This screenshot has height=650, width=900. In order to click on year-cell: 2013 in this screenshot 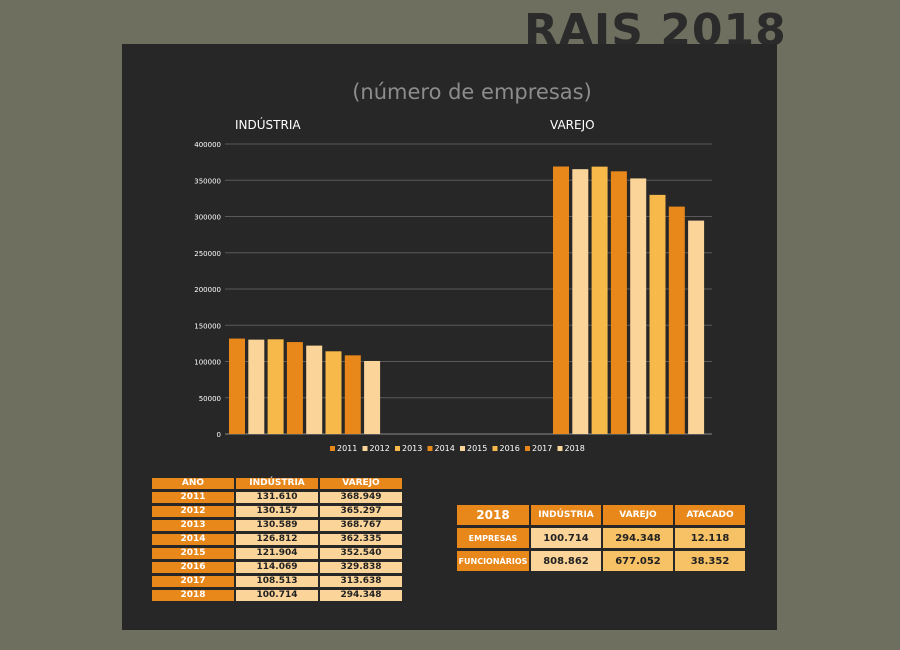, I will do `click(193, 525)`.